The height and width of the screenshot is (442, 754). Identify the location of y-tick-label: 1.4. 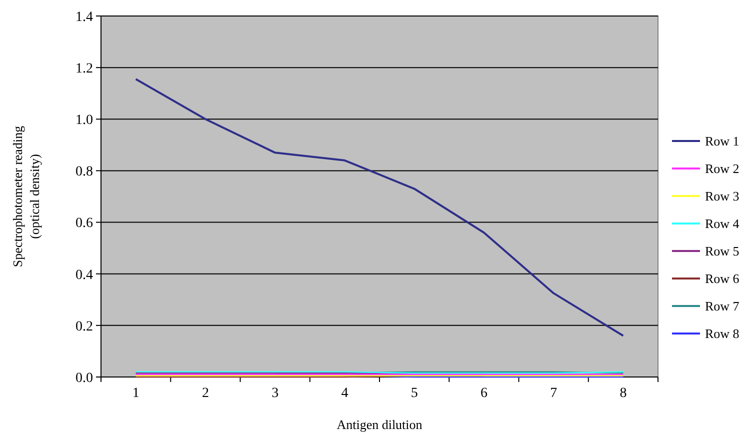
(84, 17).